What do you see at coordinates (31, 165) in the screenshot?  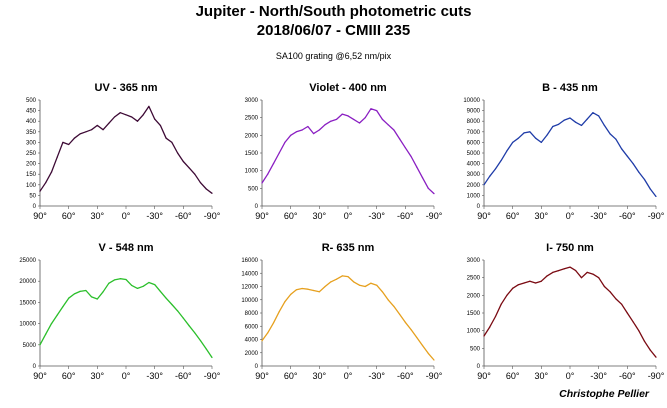 I see `y-tick-label: 200` at bounding box center [31, 165].